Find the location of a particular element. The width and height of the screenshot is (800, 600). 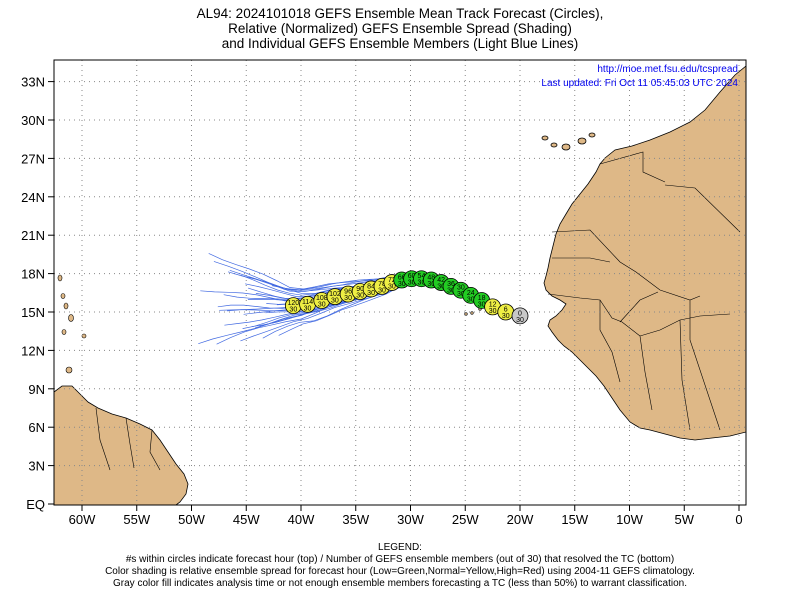

forecast-hour-label: 54 is located at coordinates (422, 276).